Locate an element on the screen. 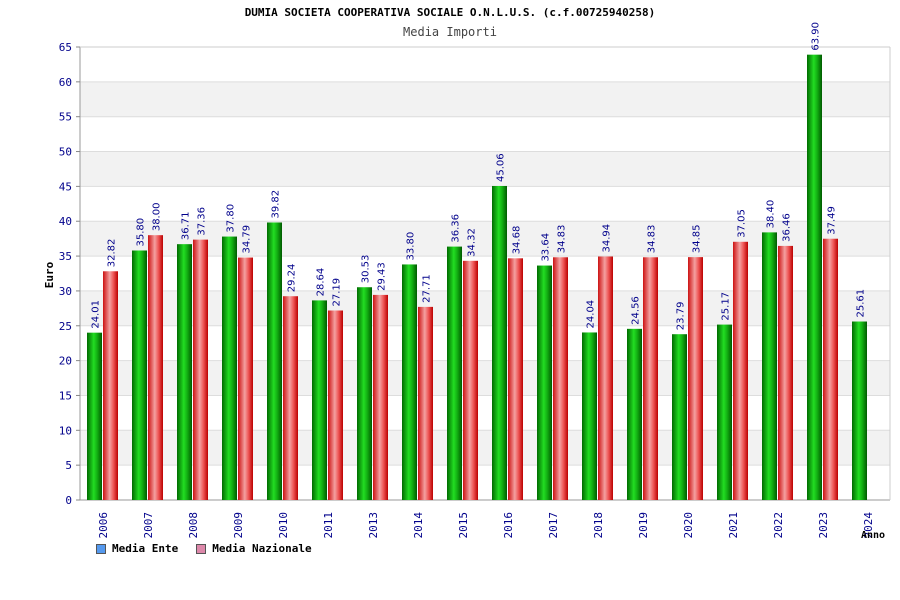  data-label: 34.68 is located at coordinates (517, 240).